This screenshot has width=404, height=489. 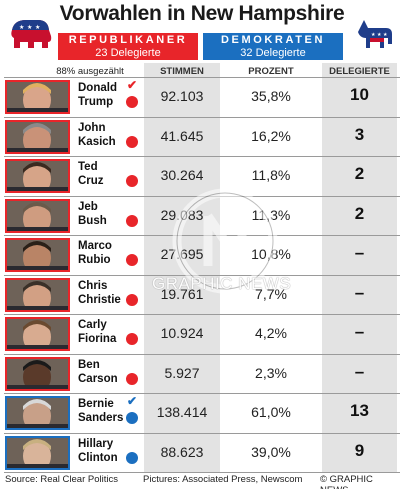 I want to click on table-row: Jeb Bush 29.083 11,3% 2, so click(x=202, y=216).